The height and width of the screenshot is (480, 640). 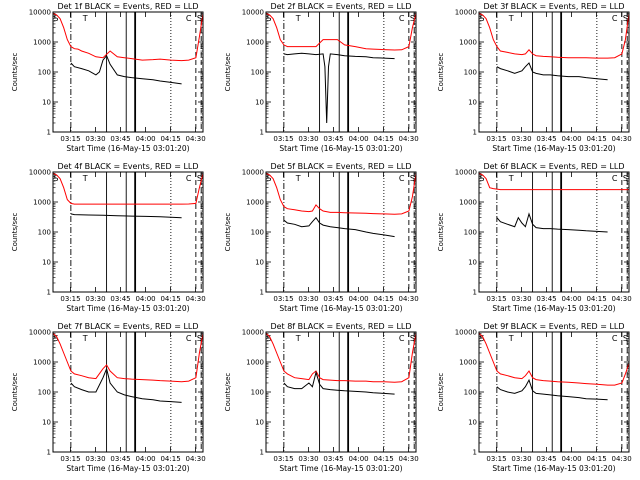 What do you see at coordinates (341, 193) in the screenshot?
I see `lld-series-line` at bounding box center [341, 193].